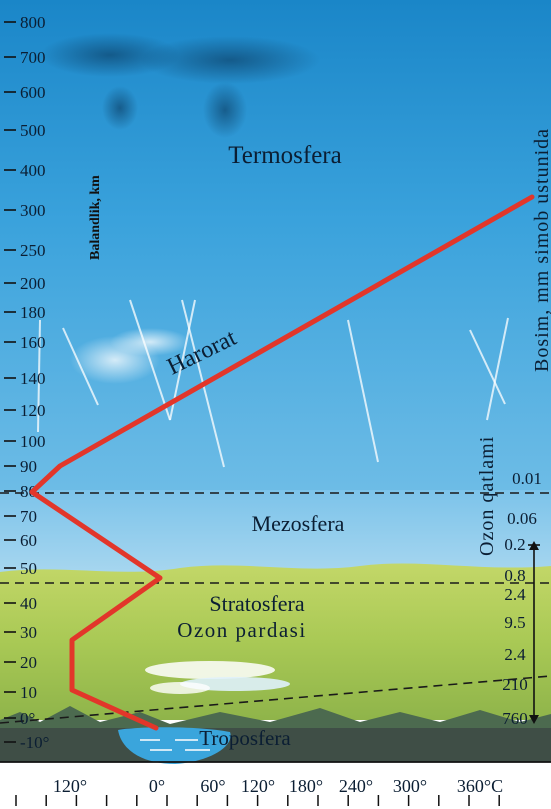 The image size is (551, 809). I want to click on tropopause-line, so click(275, 699).